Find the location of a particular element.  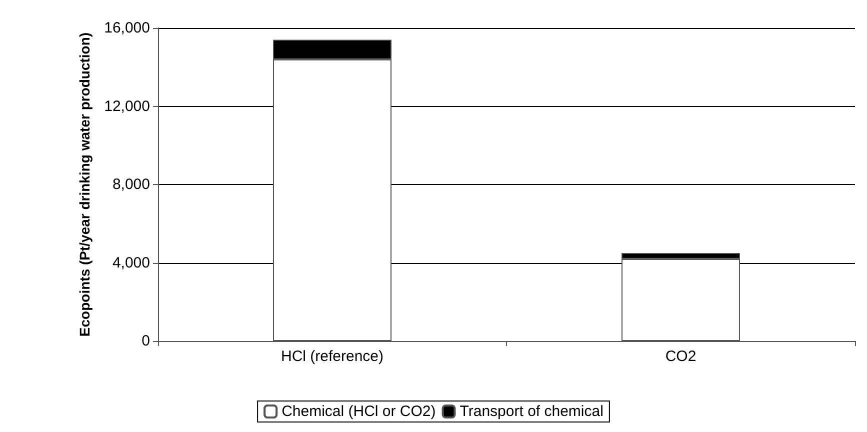

legend-label: Chemical (HCl or CO2) is located at coordinates (359, 411).